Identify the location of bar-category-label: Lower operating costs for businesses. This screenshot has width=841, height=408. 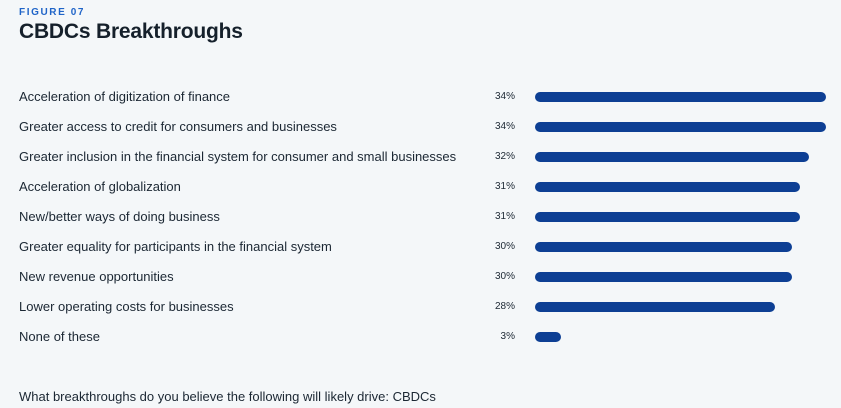
(126, 306).